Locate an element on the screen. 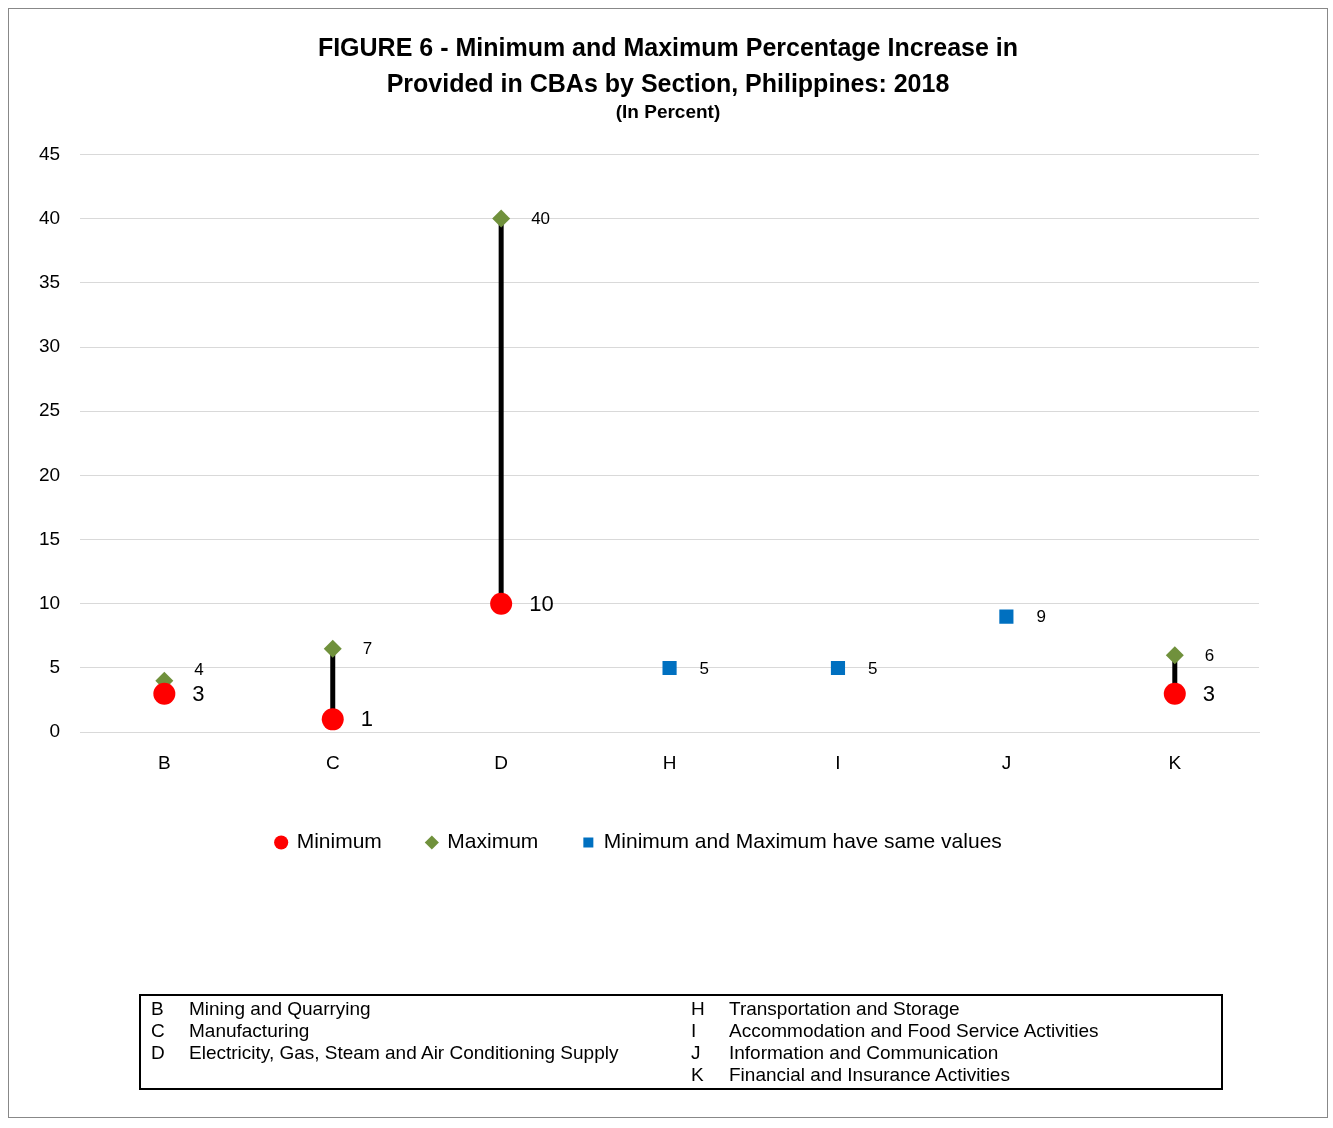  y-tick-label: 40 is located at coordinates (49, 217).